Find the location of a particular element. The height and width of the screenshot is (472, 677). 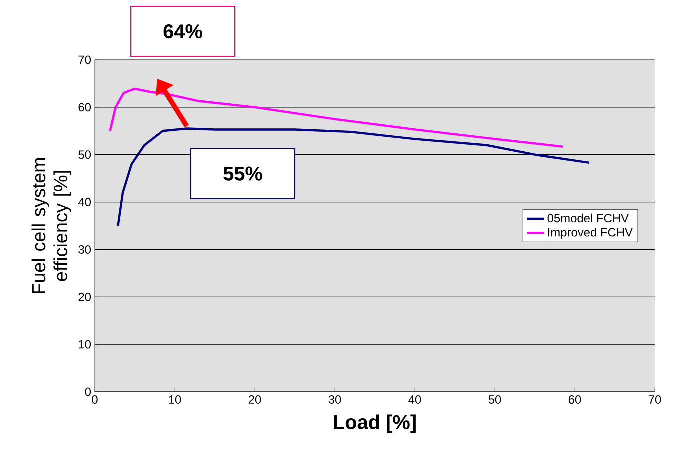

x-tick-label: 50 is located at coordinates (495, 400).